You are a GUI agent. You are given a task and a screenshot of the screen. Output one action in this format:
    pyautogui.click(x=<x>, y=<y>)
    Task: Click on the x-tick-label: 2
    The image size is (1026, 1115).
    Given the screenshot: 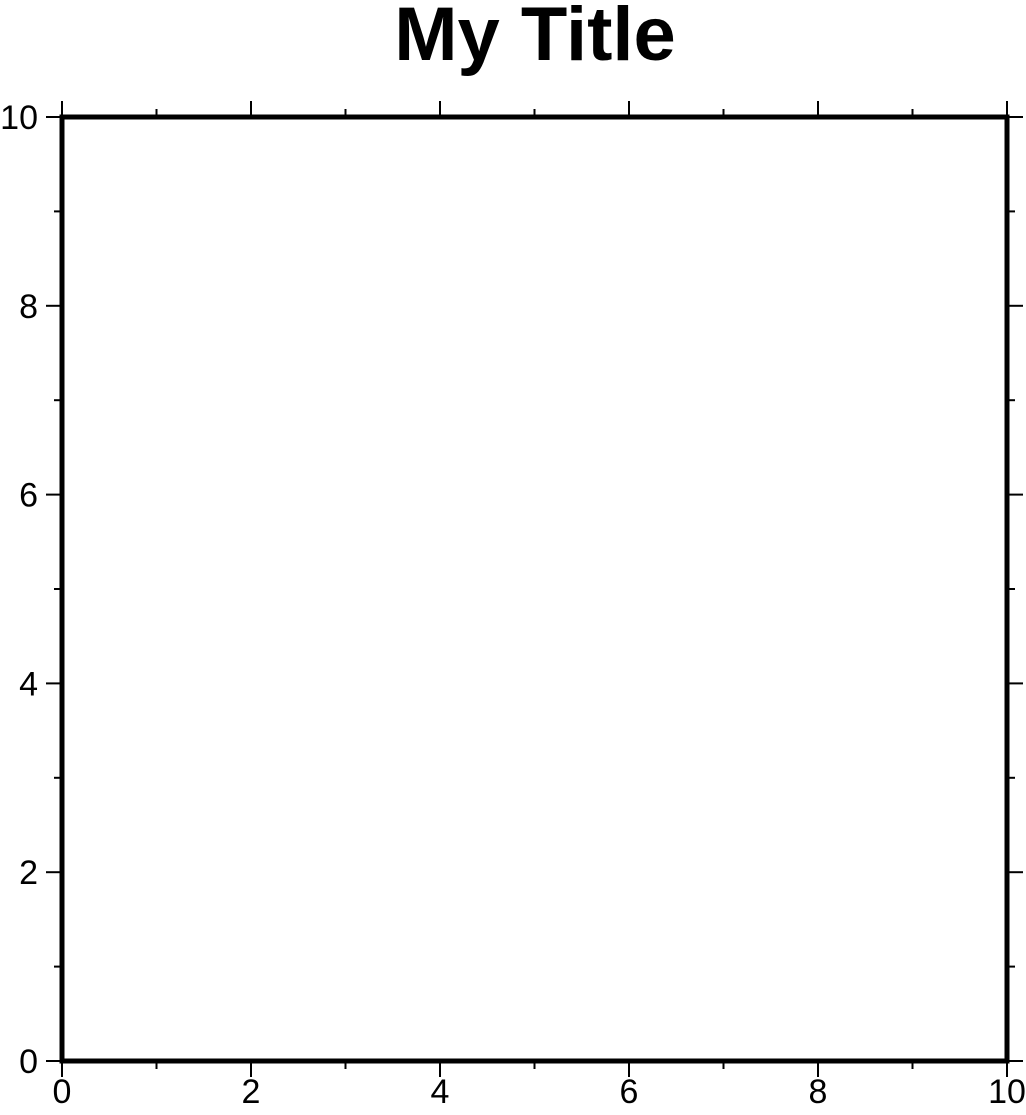 What is the action you would take?
    pyautogui.click(x=251, y=1092)
    